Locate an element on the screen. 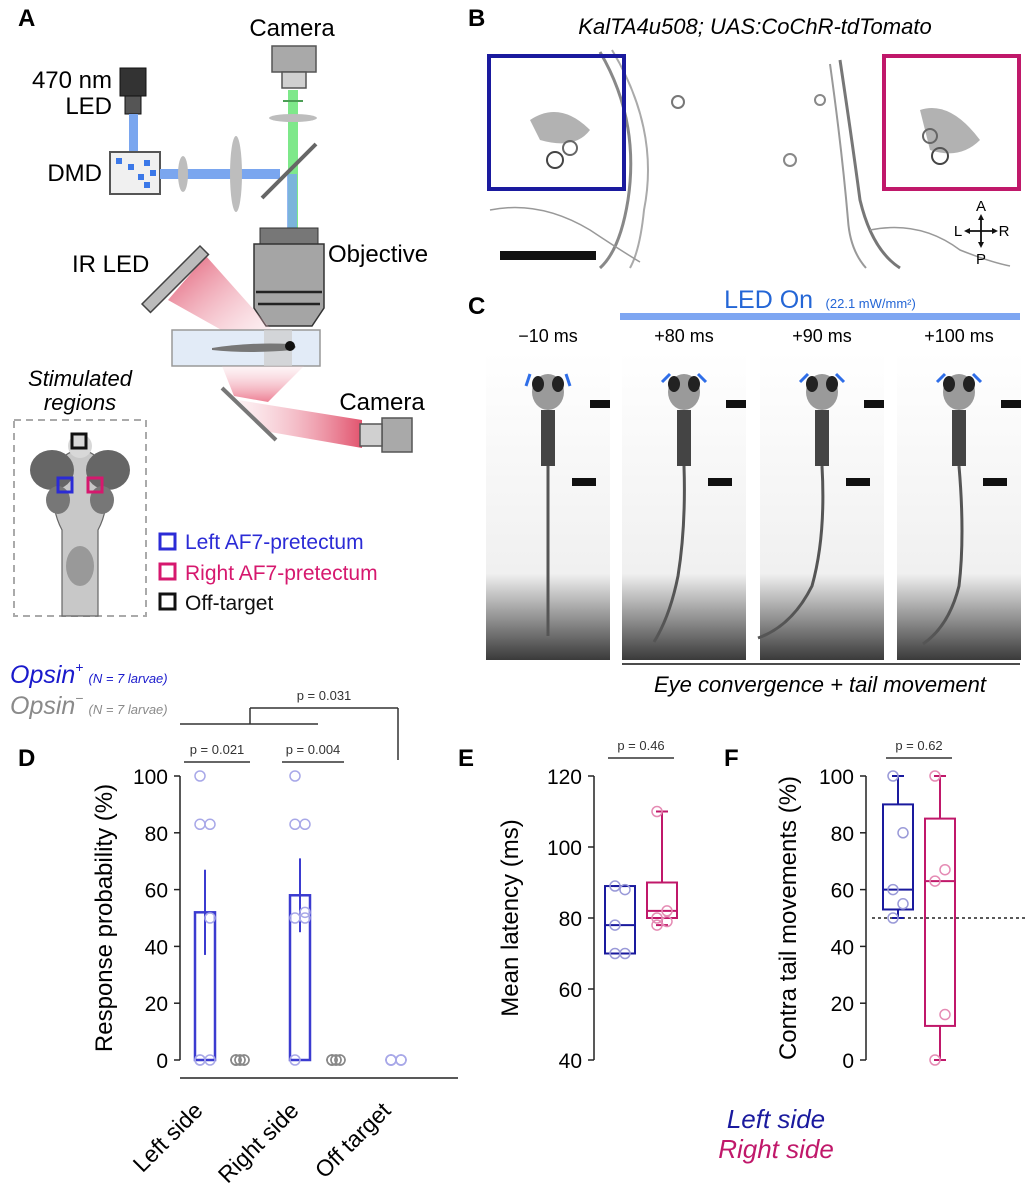 The height and width of the screenshot is (1192, 1034). eye-angle-marker-right is located at coordinates (977, 378).